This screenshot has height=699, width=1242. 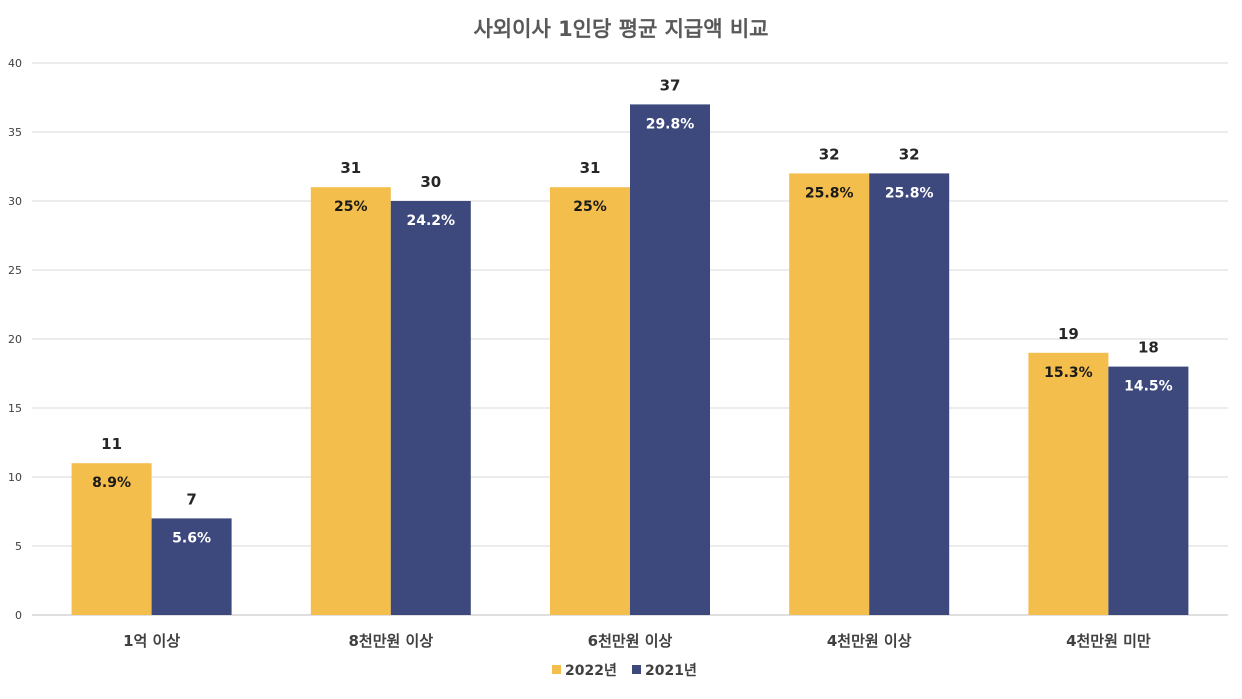 What do you see at coordinates (591, 671) in the screenshot?
I see `legend-label: 2022년` at bounding box center [591, 671].